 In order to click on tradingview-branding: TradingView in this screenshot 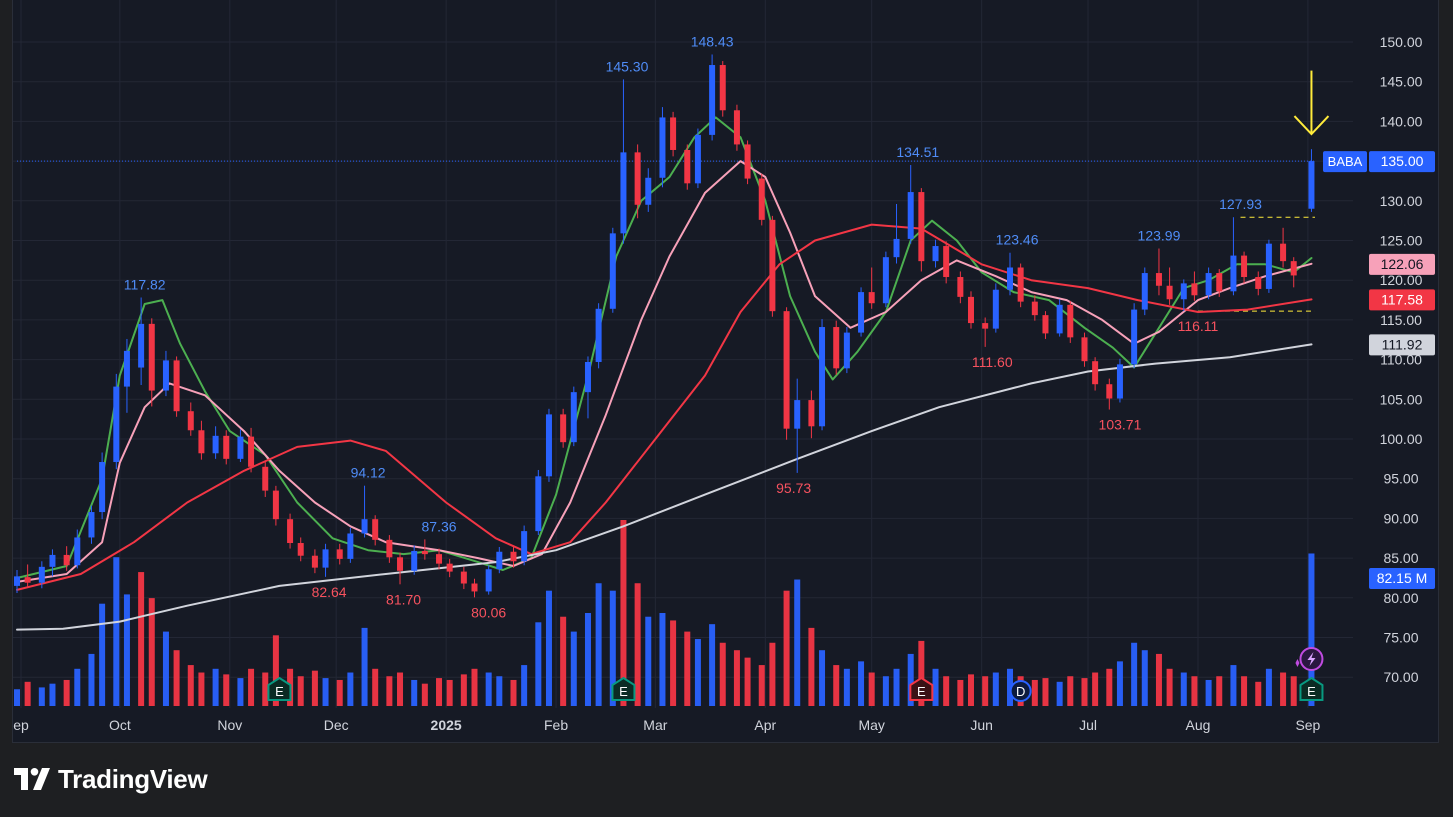, I will do `click(111, 779)`.